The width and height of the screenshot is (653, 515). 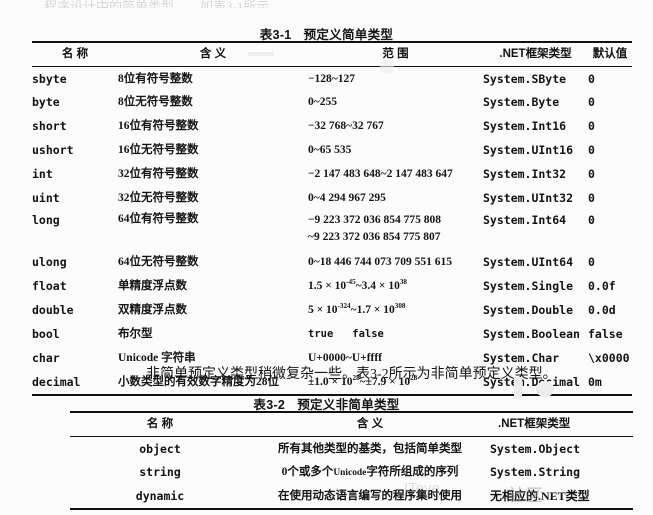 What do you see at coordinates (160, 472) in the screenshot?
I see `table2-cell-name: string` at bounding box center [160, 472].